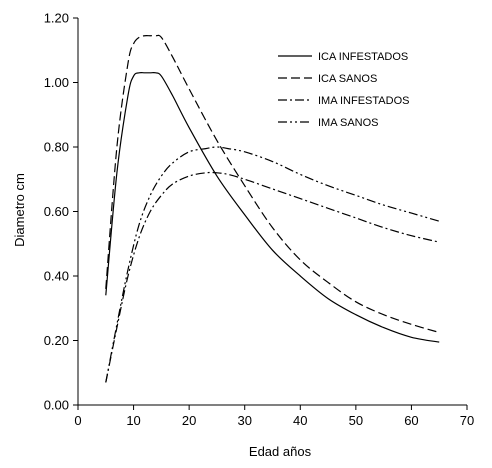  I want to click on y-tick-label: 0.40, so click(56, 276).